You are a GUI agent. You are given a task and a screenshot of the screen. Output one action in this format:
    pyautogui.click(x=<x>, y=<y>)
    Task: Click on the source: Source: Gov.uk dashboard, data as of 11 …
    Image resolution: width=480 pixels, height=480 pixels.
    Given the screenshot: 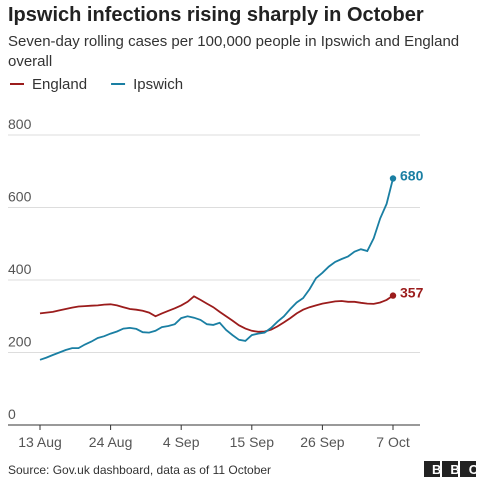 What is the action you would take?
    pyautogui.click(x=139, y=470)
    